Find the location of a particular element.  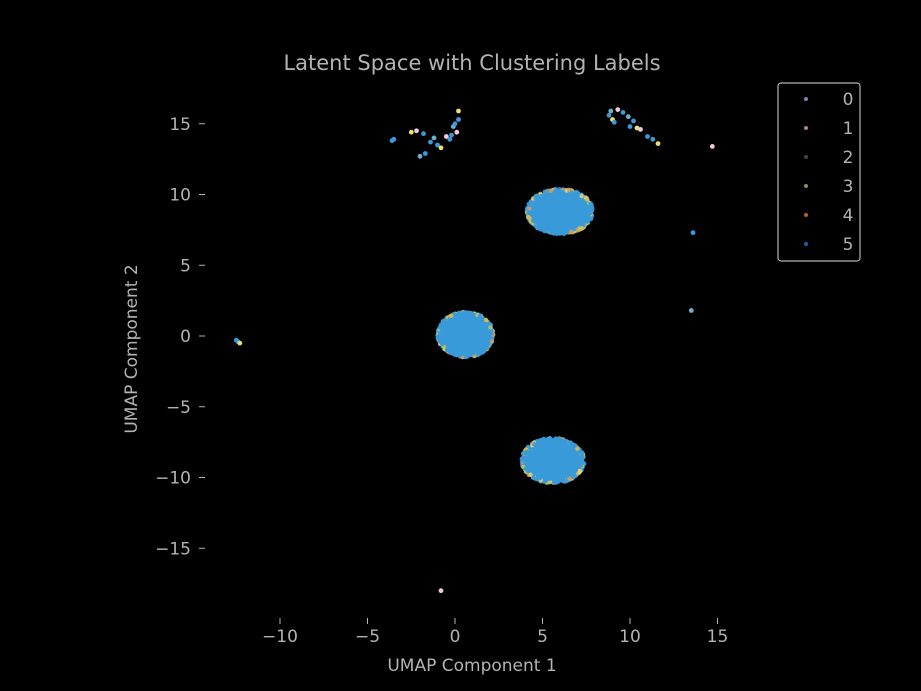

chart-title: Latent Space with Clustering Labels is located at coordinates (471, 63).